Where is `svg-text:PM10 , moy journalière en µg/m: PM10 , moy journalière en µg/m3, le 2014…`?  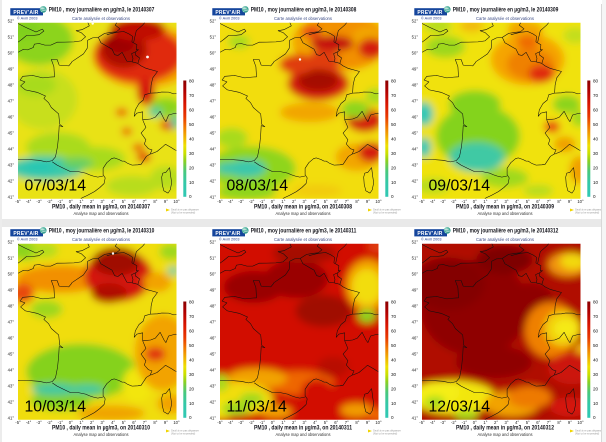 svg-text:PM10 , moy journalière en µg/m: PM10 , moy journalière en µg/m3, le 2014… is located at coordinates (304, 231).